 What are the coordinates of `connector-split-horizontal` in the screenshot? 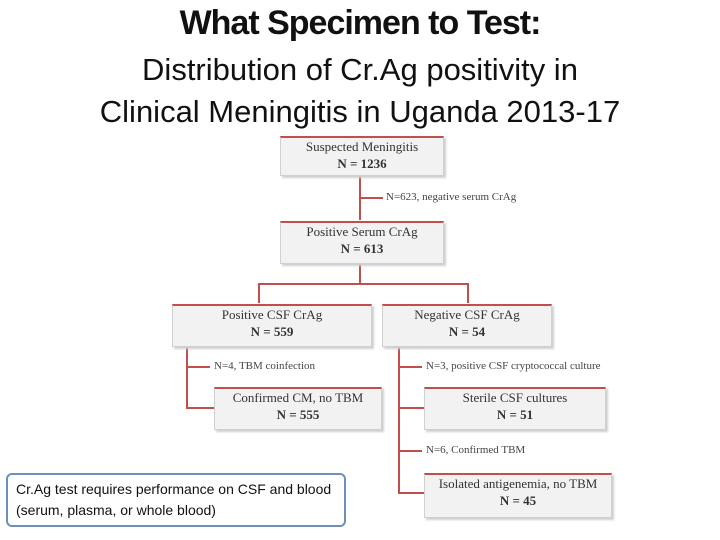 It's located at (363, 284).